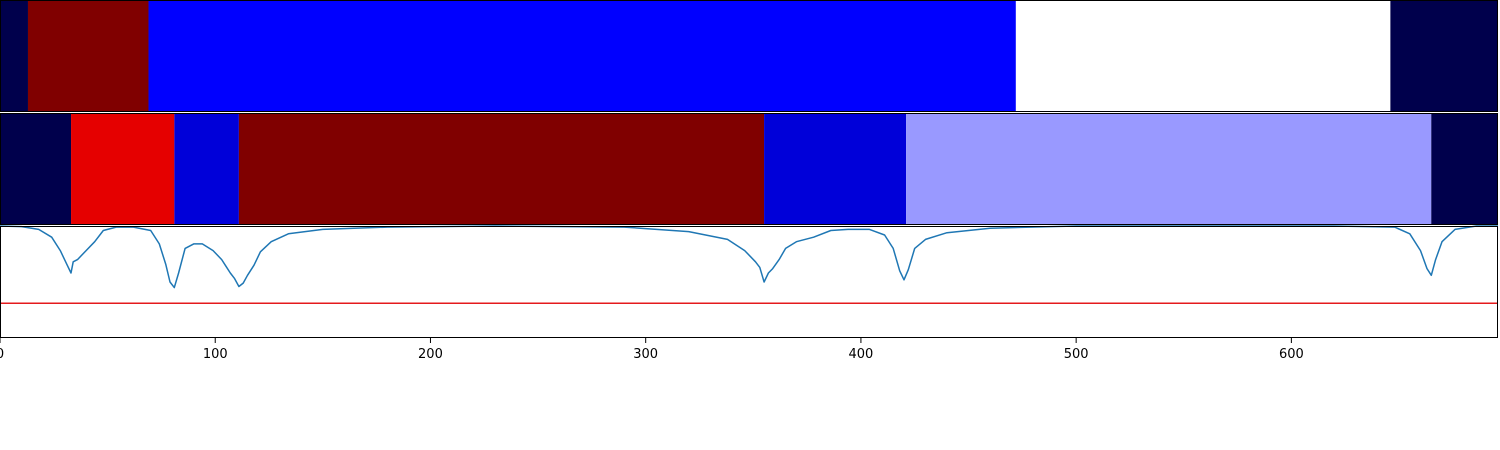  What do you see at coordinates (861, 354) in the screenshot?
I see `x-tick-label-4: 400` at bounding box center [861, 354].